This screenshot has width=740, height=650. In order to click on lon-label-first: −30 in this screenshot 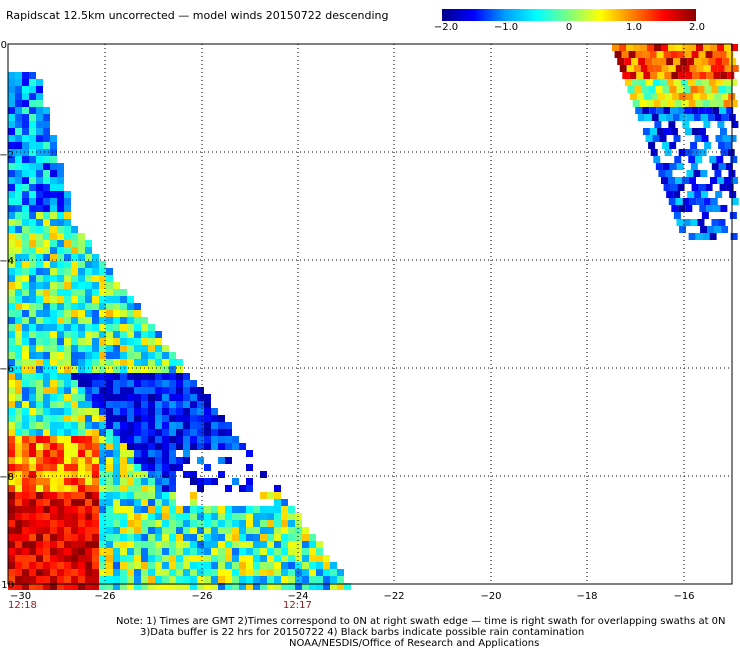, I will do `click(20, 596)`.